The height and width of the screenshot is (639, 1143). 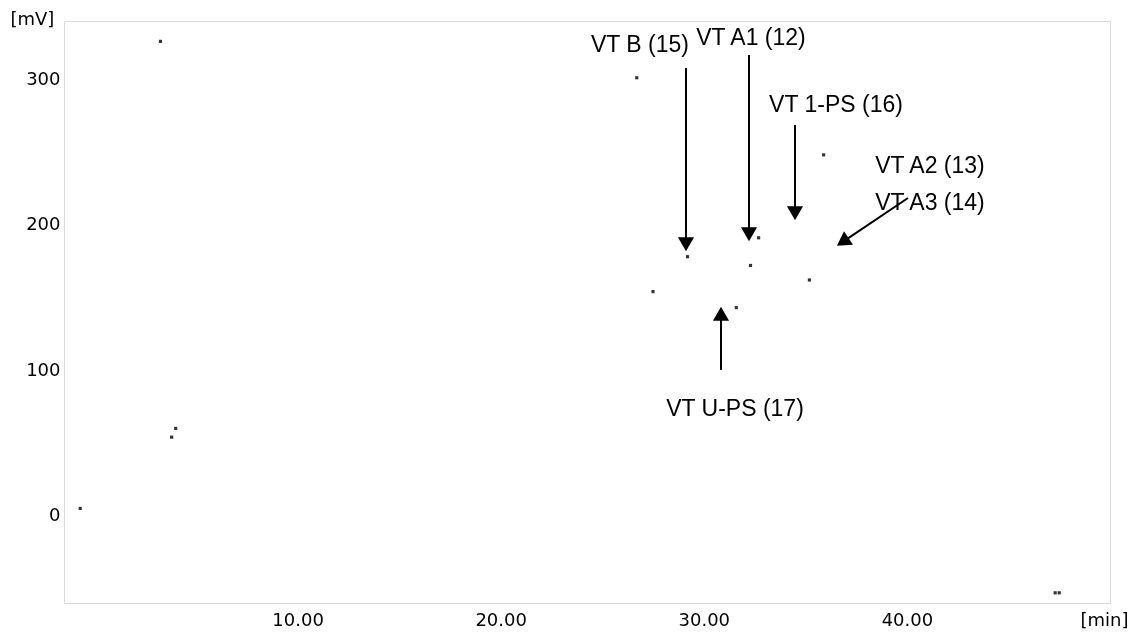 What do you see at coordinates (501, 619) in the screenshot?
I see `x-tick-label: 20.00` at bounding box center [501, 619].